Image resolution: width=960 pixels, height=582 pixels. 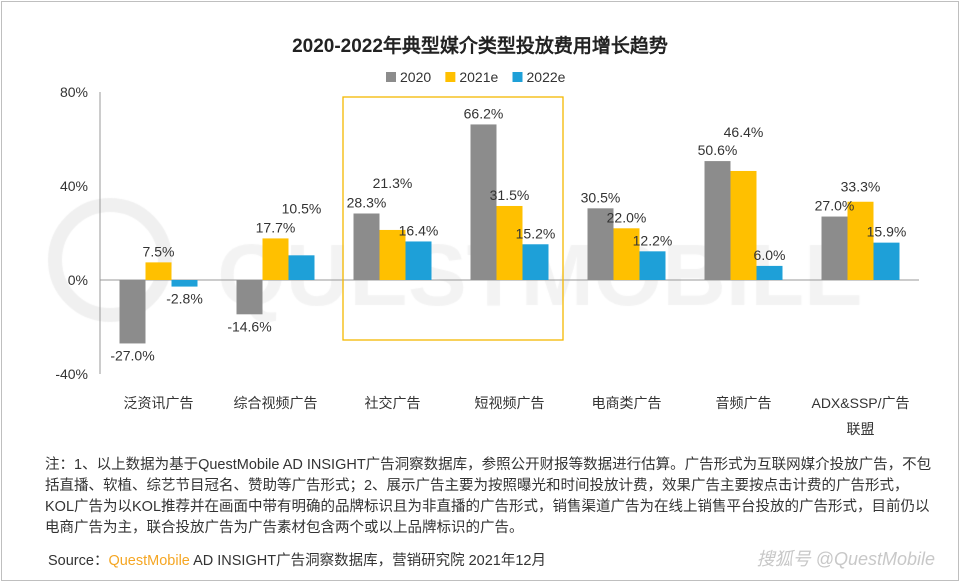 I want to click on legend-swatch-2022e, so click(x=517, y=77).